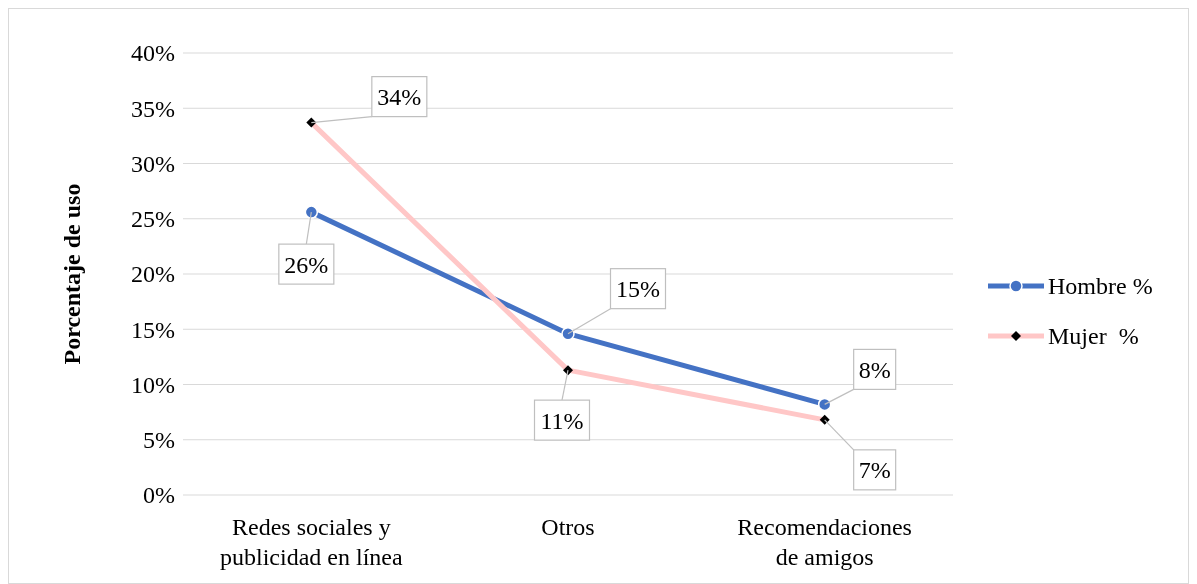  Describe the element at coordinates (874, 369) in the screenshot. I see `data-label: 8%` at that location.